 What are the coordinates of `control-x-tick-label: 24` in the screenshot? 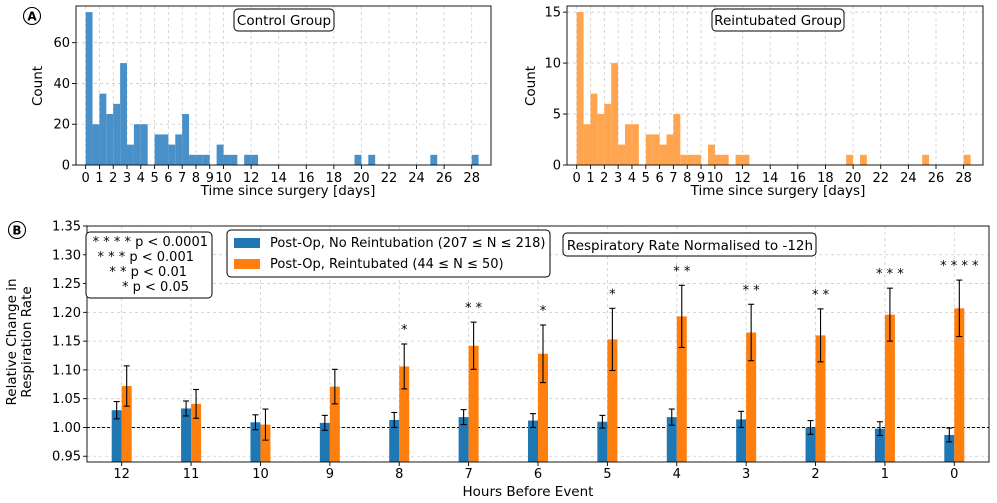 It's located at (416, 178).